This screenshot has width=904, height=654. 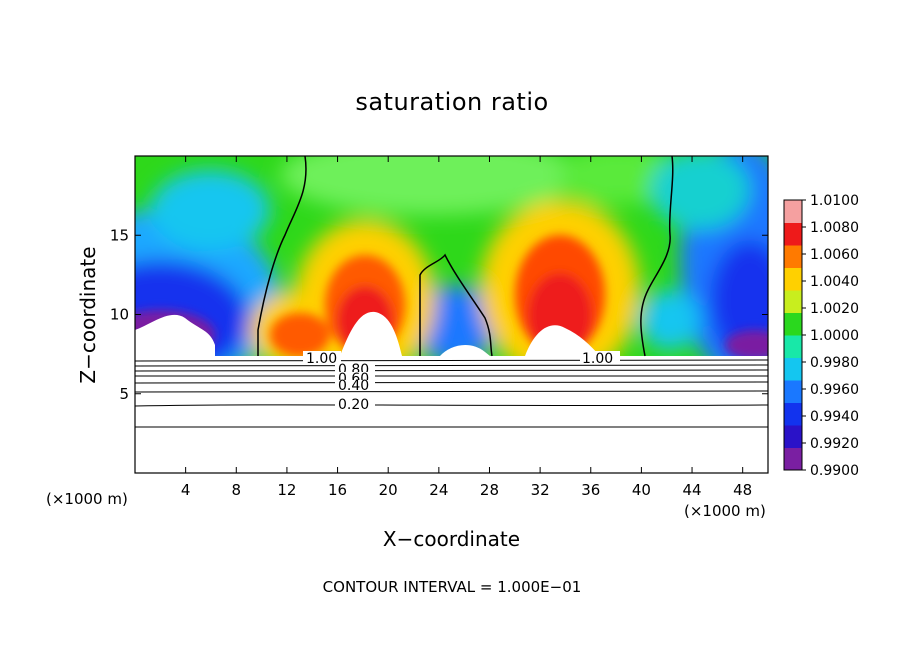 I want to click on colorbar-label: 0.9940, so click(x=834, y=417).